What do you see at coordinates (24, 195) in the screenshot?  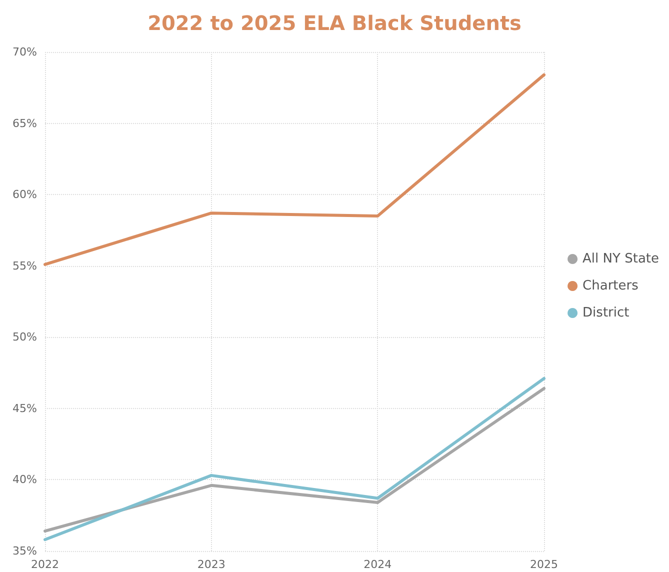 I see `y-tick-label: 60%` at bounding box center [24, 195].